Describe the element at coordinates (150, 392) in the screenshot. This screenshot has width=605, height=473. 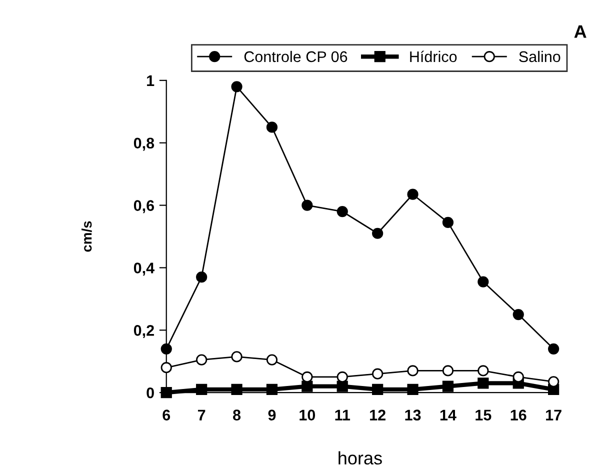
I see `y-tick-label: 0` at that location.